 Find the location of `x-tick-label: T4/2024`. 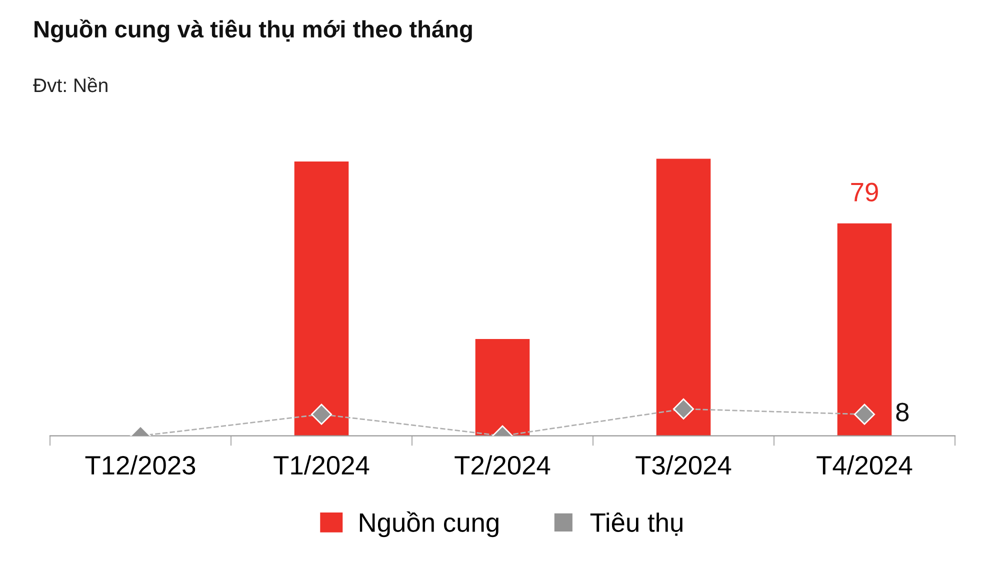

x-tick-label: T4/2024 is located at coordinates (864, 465).